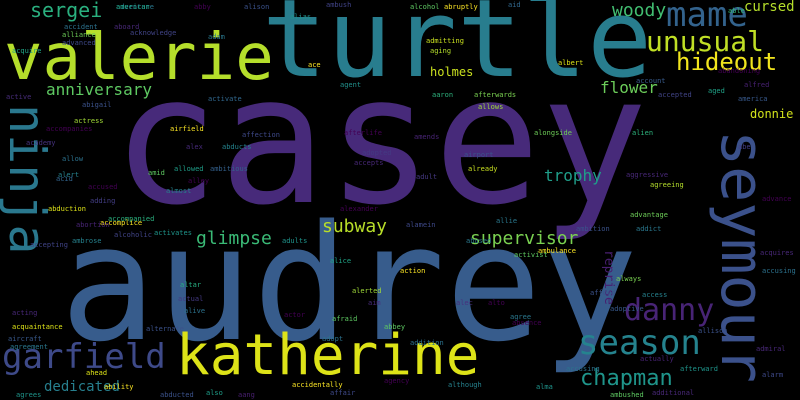 Image resolution: width=800 pixels, height=400 pixels. Describe the element at coordinates (757, 85) in the screenshot. I see `word-small-alfred: alfred` at that location.